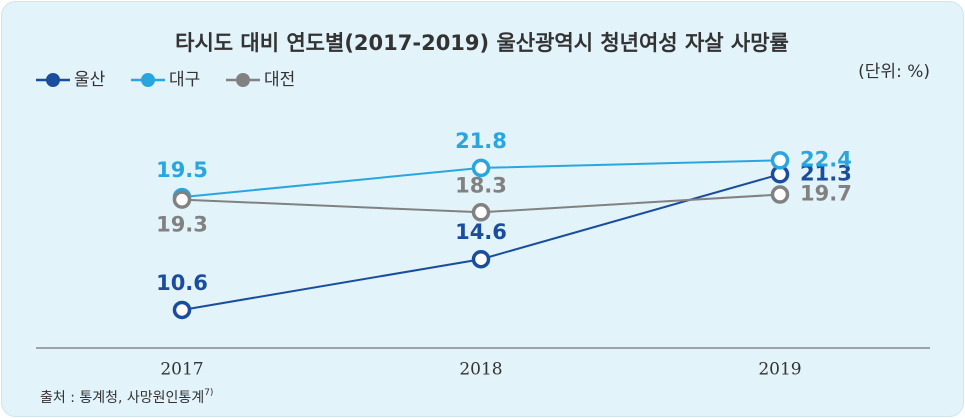 The image size is (965, 418). Describe the element at coordinates (182, 170) in the screenshot. I see `data-label: 19.5` at that location.